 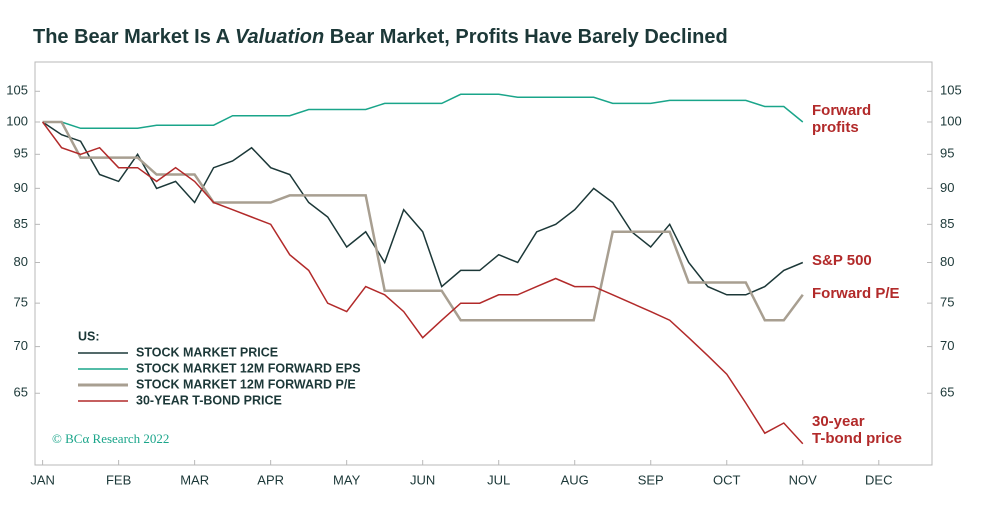 I want to click on legend-label: STOCK MARKET 12M FORWARD EPS, so click(x=248, y=368).